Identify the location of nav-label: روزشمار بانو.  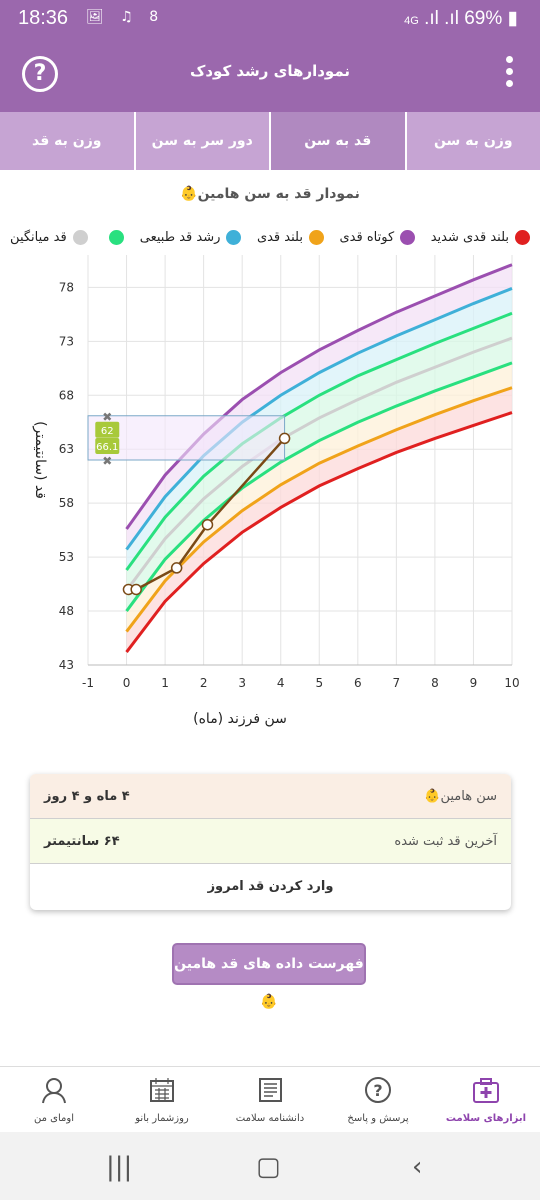
(162, 1118).